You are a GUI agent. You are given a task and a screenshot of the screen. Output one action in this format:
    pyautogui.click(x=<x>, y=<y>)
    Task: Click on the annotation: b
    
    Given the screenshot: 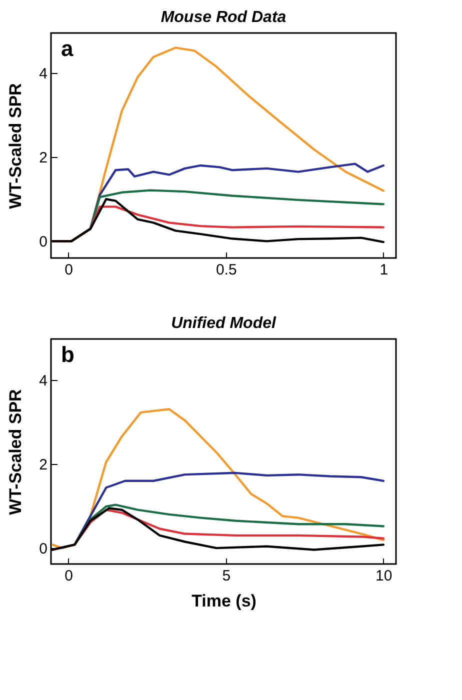 What is the action you would take?
    pyautogui.click(x=67, y=354)
    